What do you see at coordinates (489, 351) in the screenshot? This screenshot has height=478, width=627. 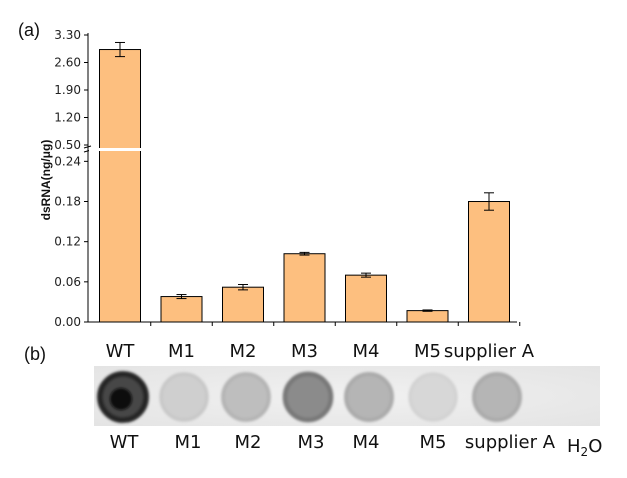 I see `x-tick-label: supplier A` at bounding box center [489, 351].